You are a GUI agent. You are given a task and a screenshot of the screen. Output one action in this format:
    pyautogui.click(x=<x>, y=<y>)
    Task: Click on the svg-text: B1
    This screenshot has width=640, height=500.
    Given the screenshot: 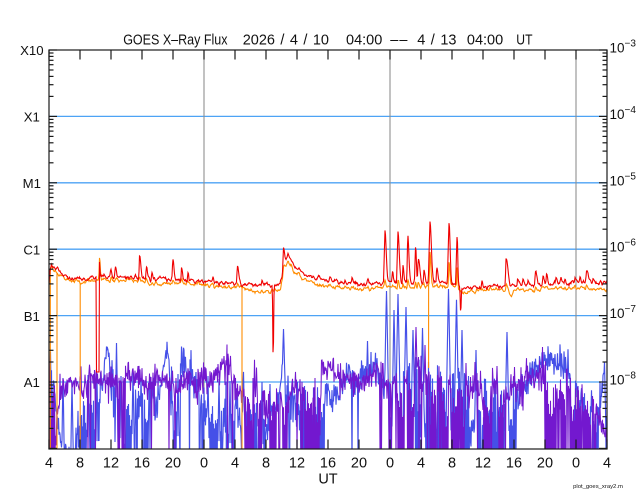 What is the action you would take?
    pyautogui.click(x=32, y=316)
    